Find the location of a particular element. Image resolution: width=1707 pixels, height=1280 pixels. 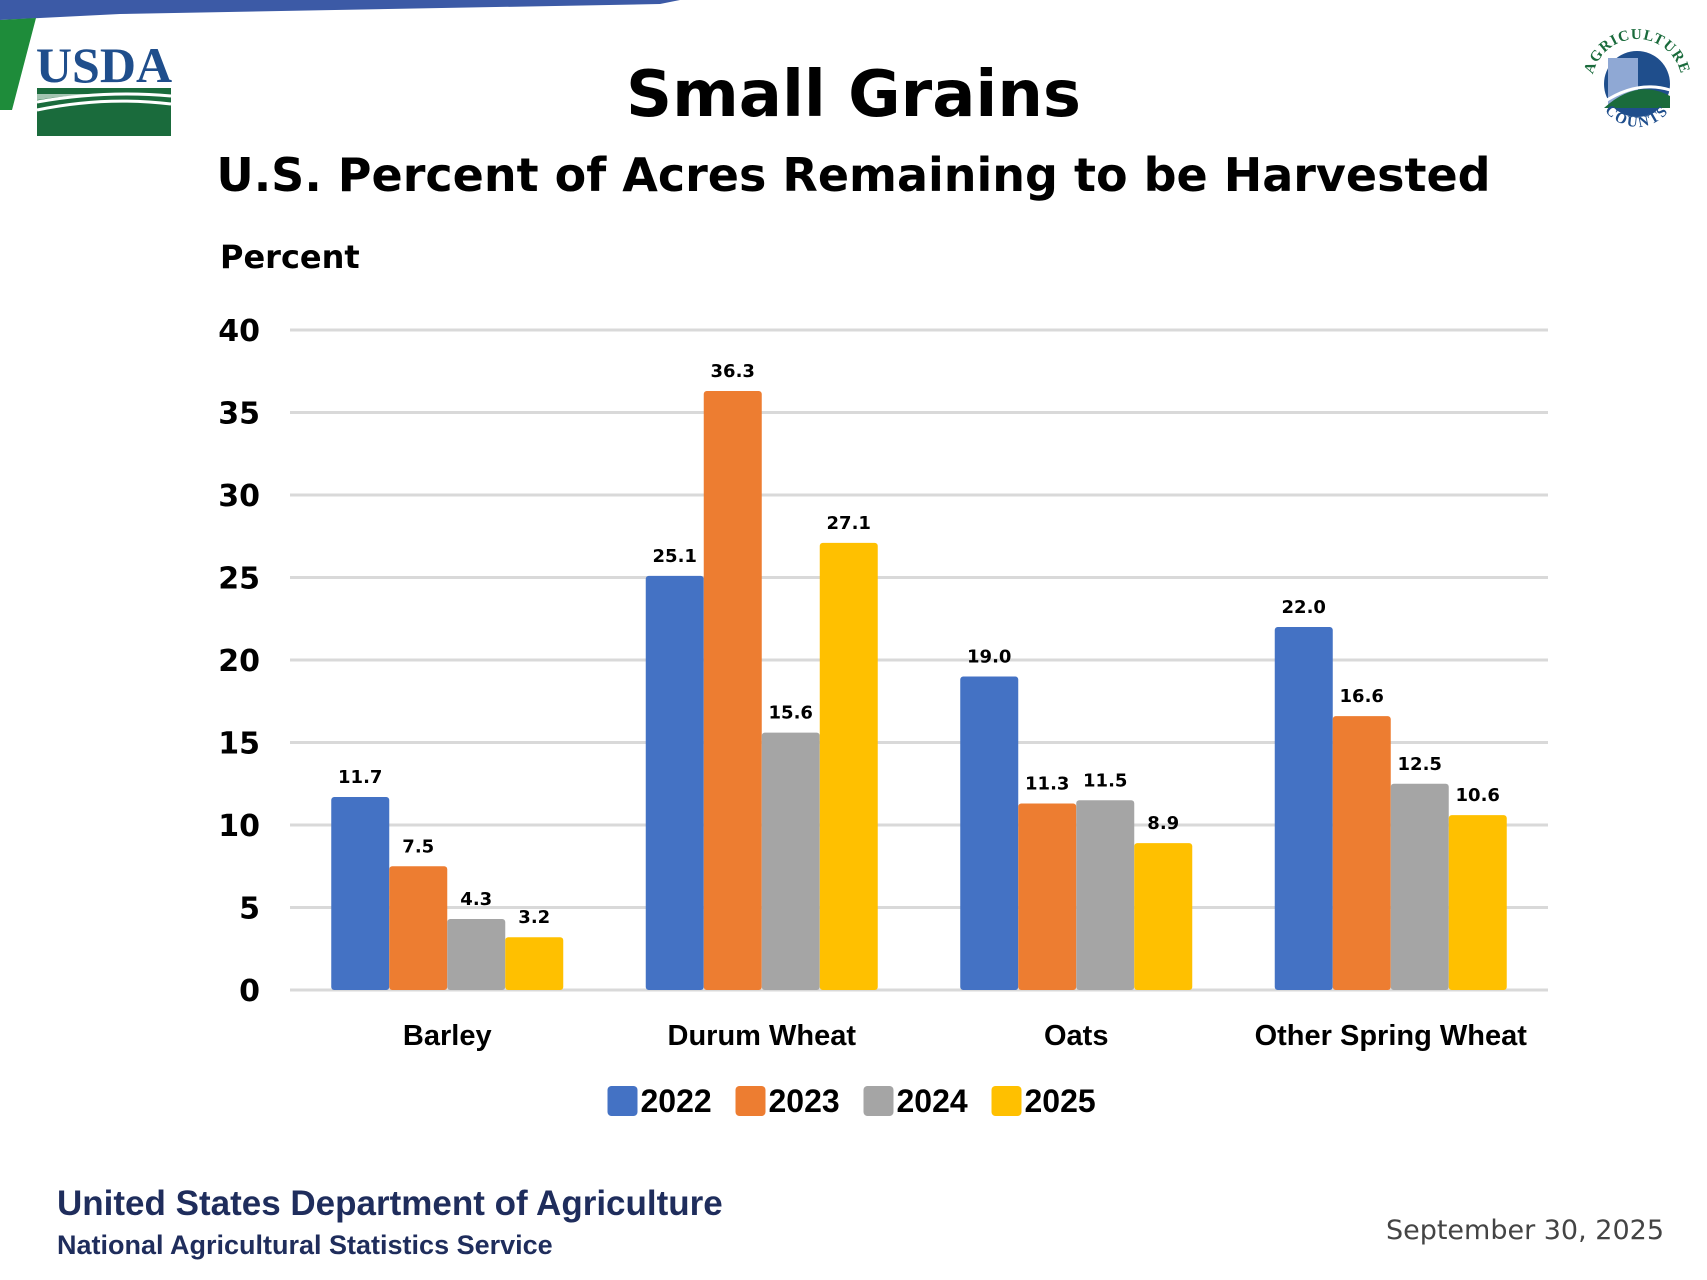

bar-2022-durum-wheat is located at coordinates (674, 782).